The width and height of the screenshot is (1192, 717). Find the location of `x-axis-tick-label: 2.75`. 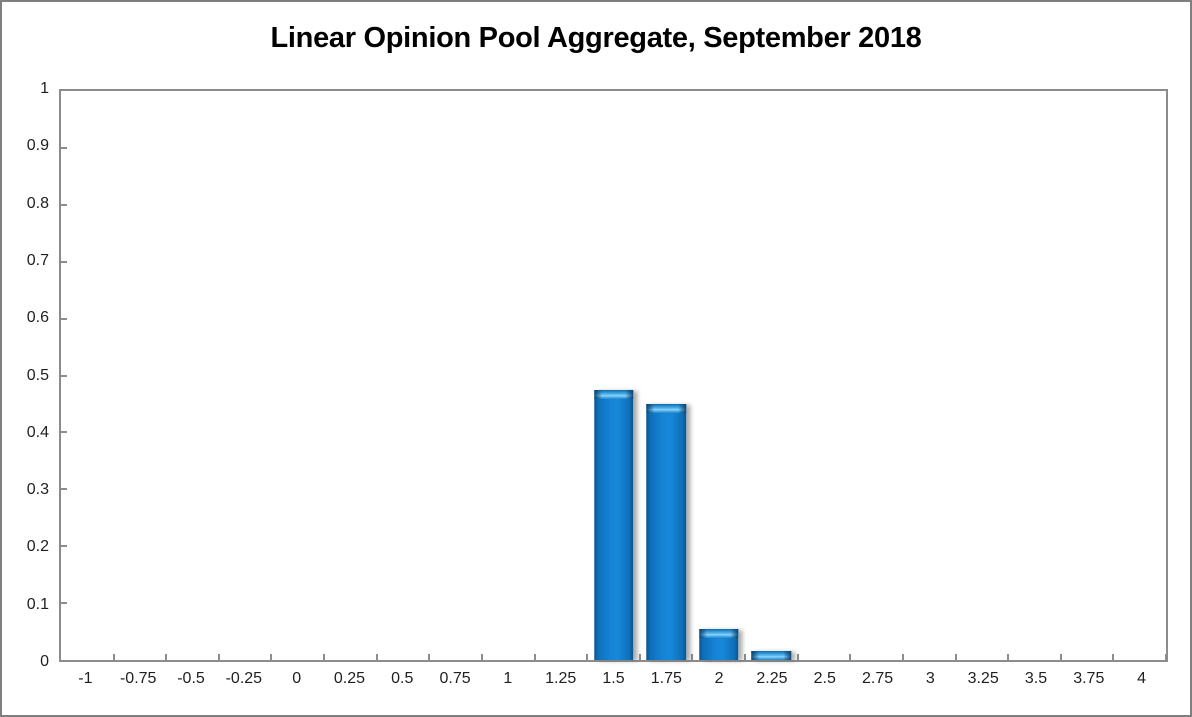

x-axis-tick-label: 2.75 is located at coordinates (877, 678).